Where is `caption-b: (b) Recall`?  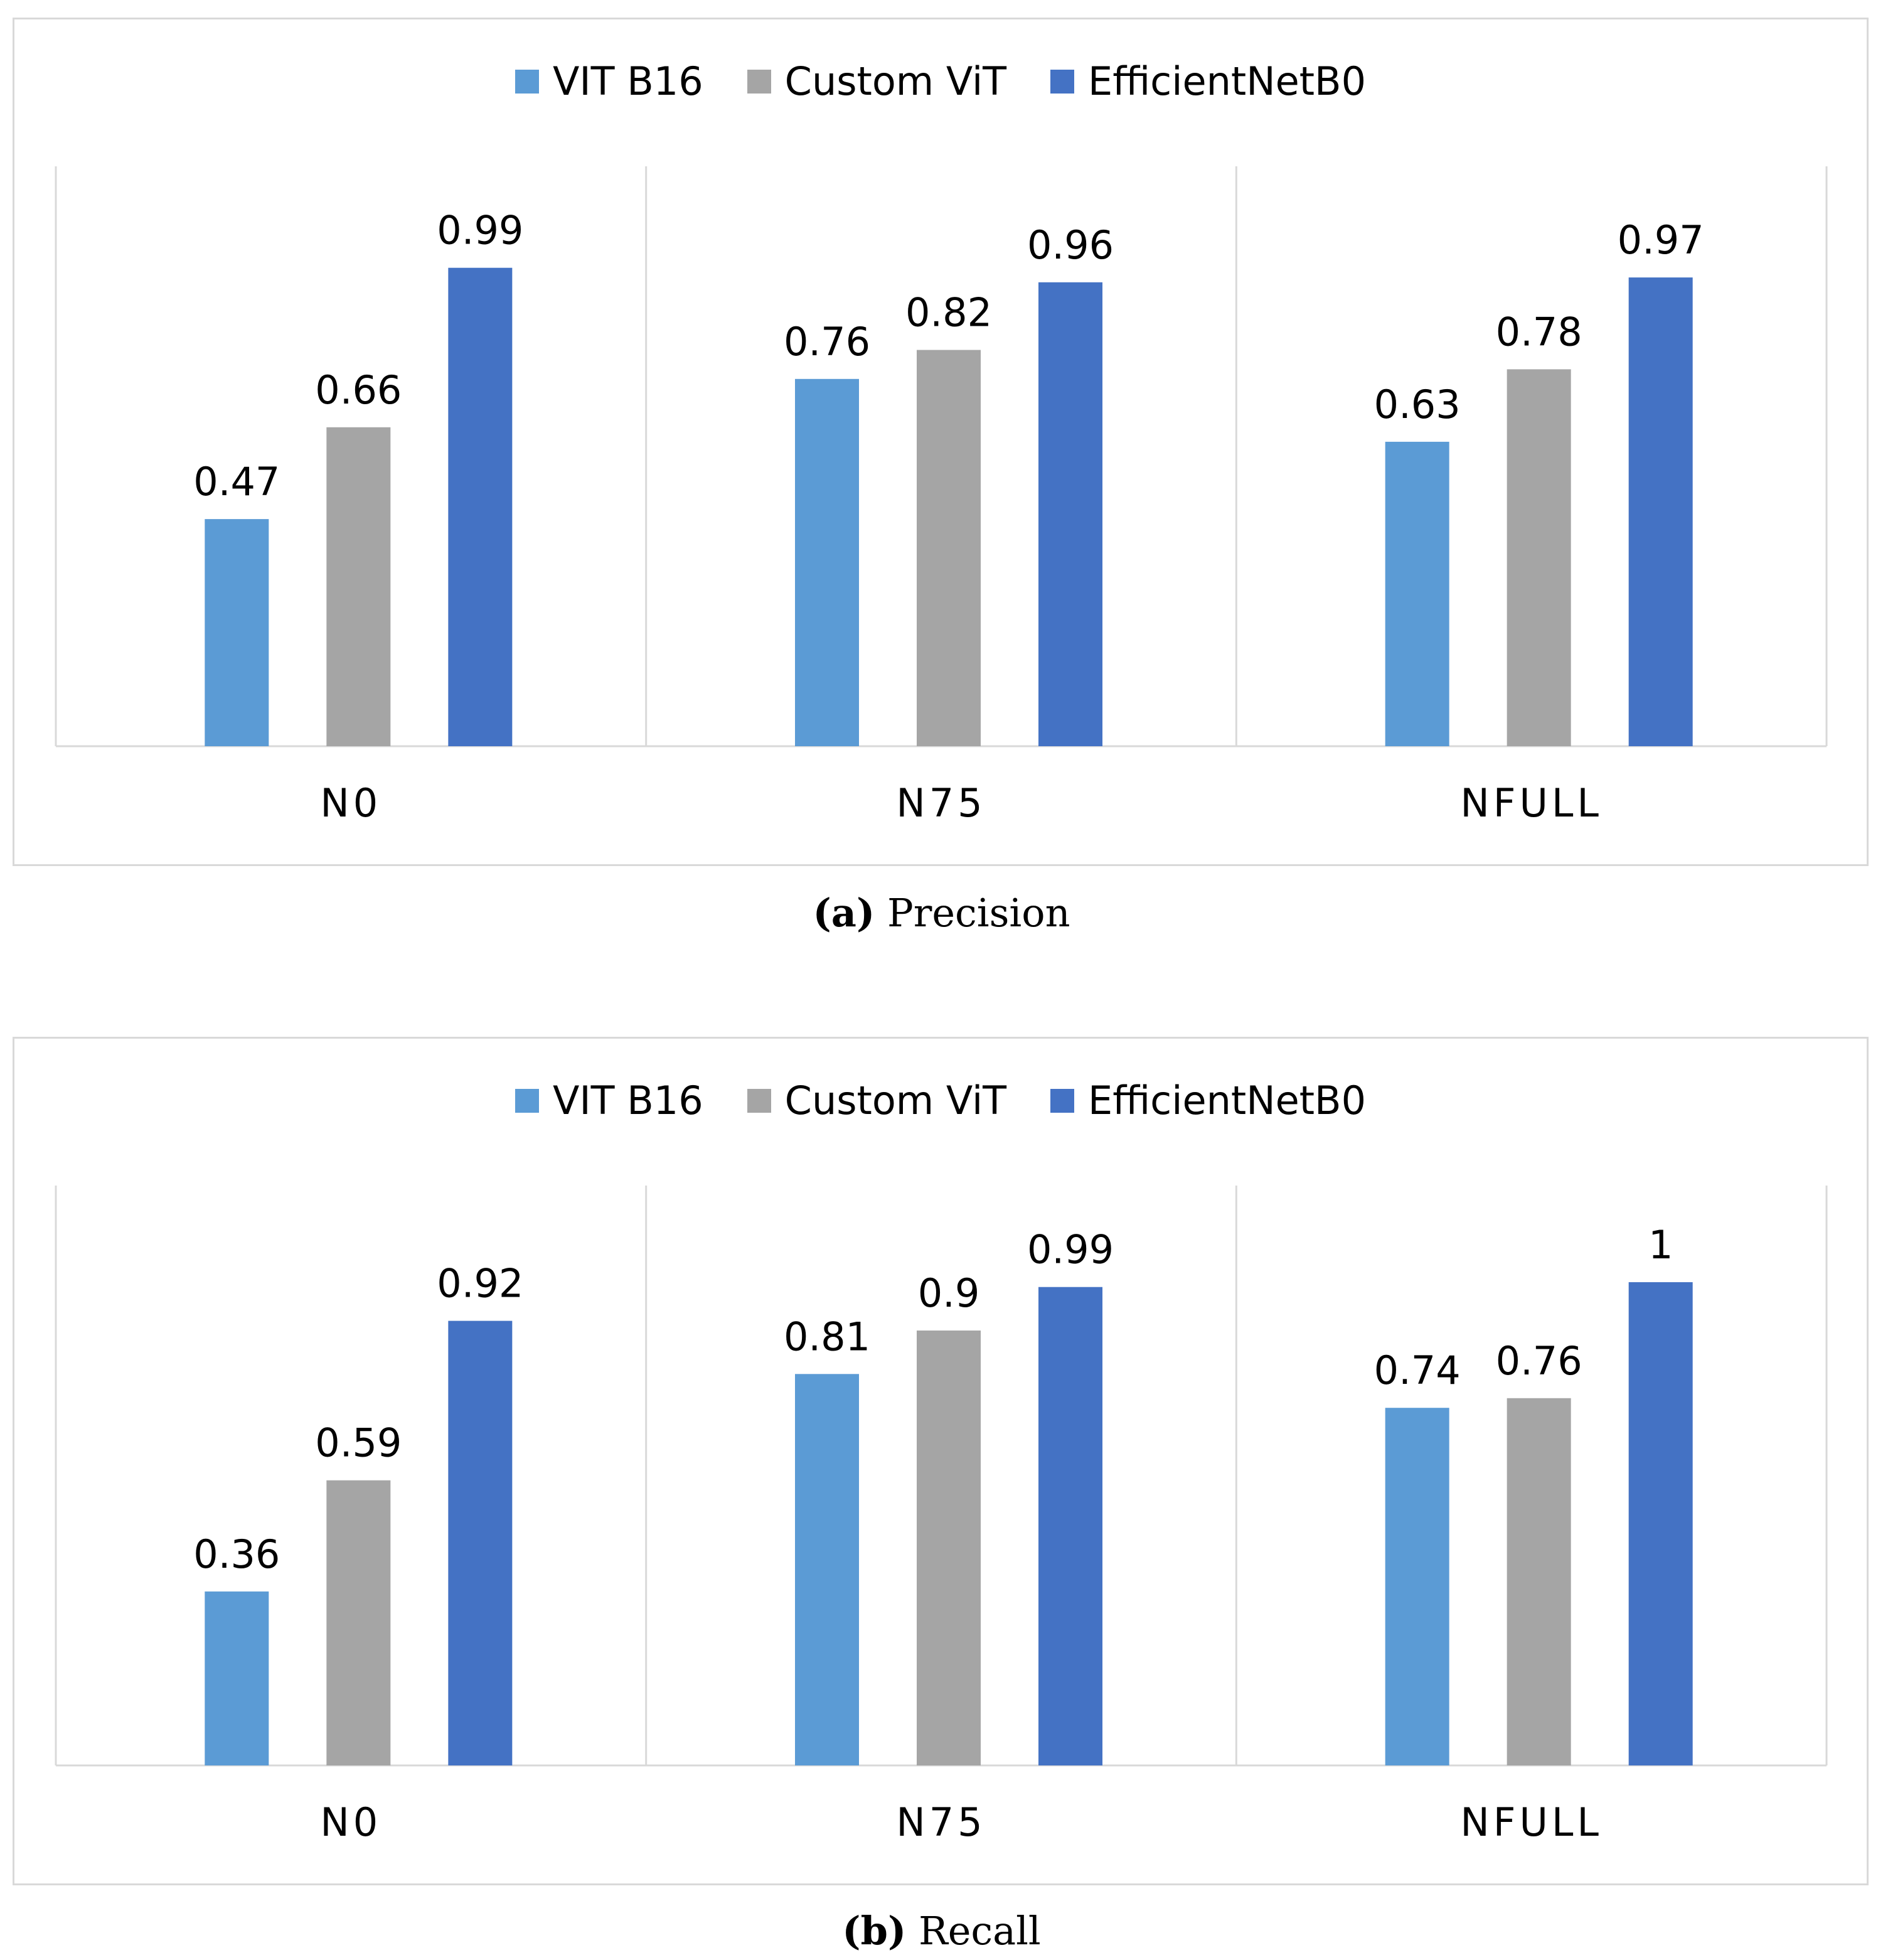 caption-b: (b) Recall is located at coordinates (942, 1931).